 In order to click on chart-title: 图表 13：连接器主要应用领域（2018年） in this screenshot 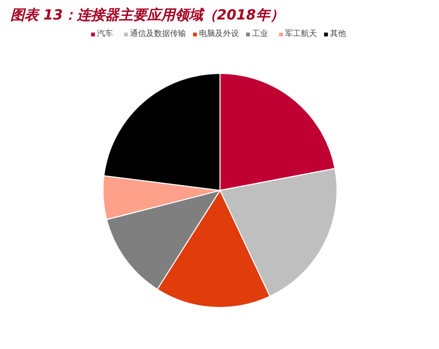, I will do `click(147, 15)`.